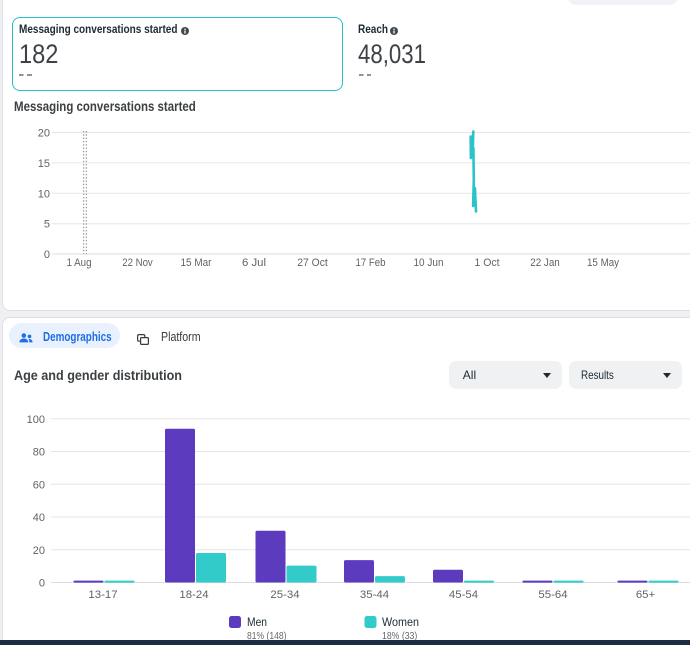  What do you see at coordinates (463, 595) in the screenshot?
I see `svg-text: 45-54` at bounding box center [463, 595].